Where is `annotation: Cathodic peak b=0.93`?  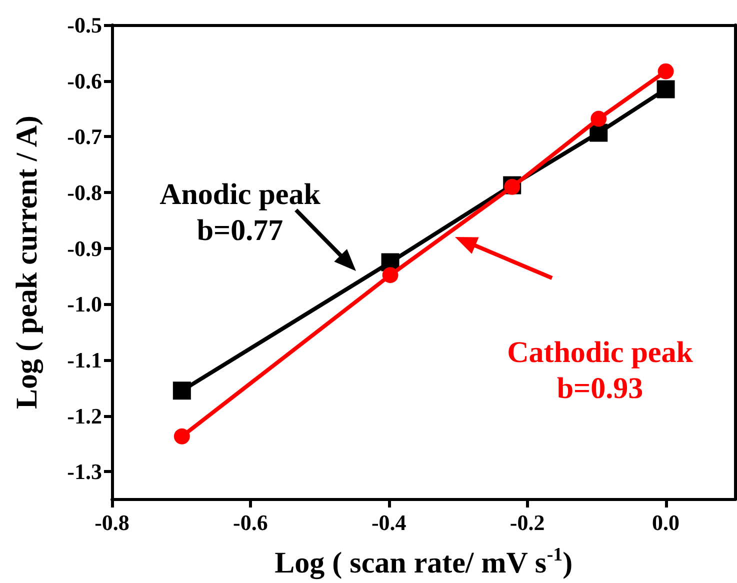
annotation: Cathodic peak b=0.93 is located at coordinates (600, 370).